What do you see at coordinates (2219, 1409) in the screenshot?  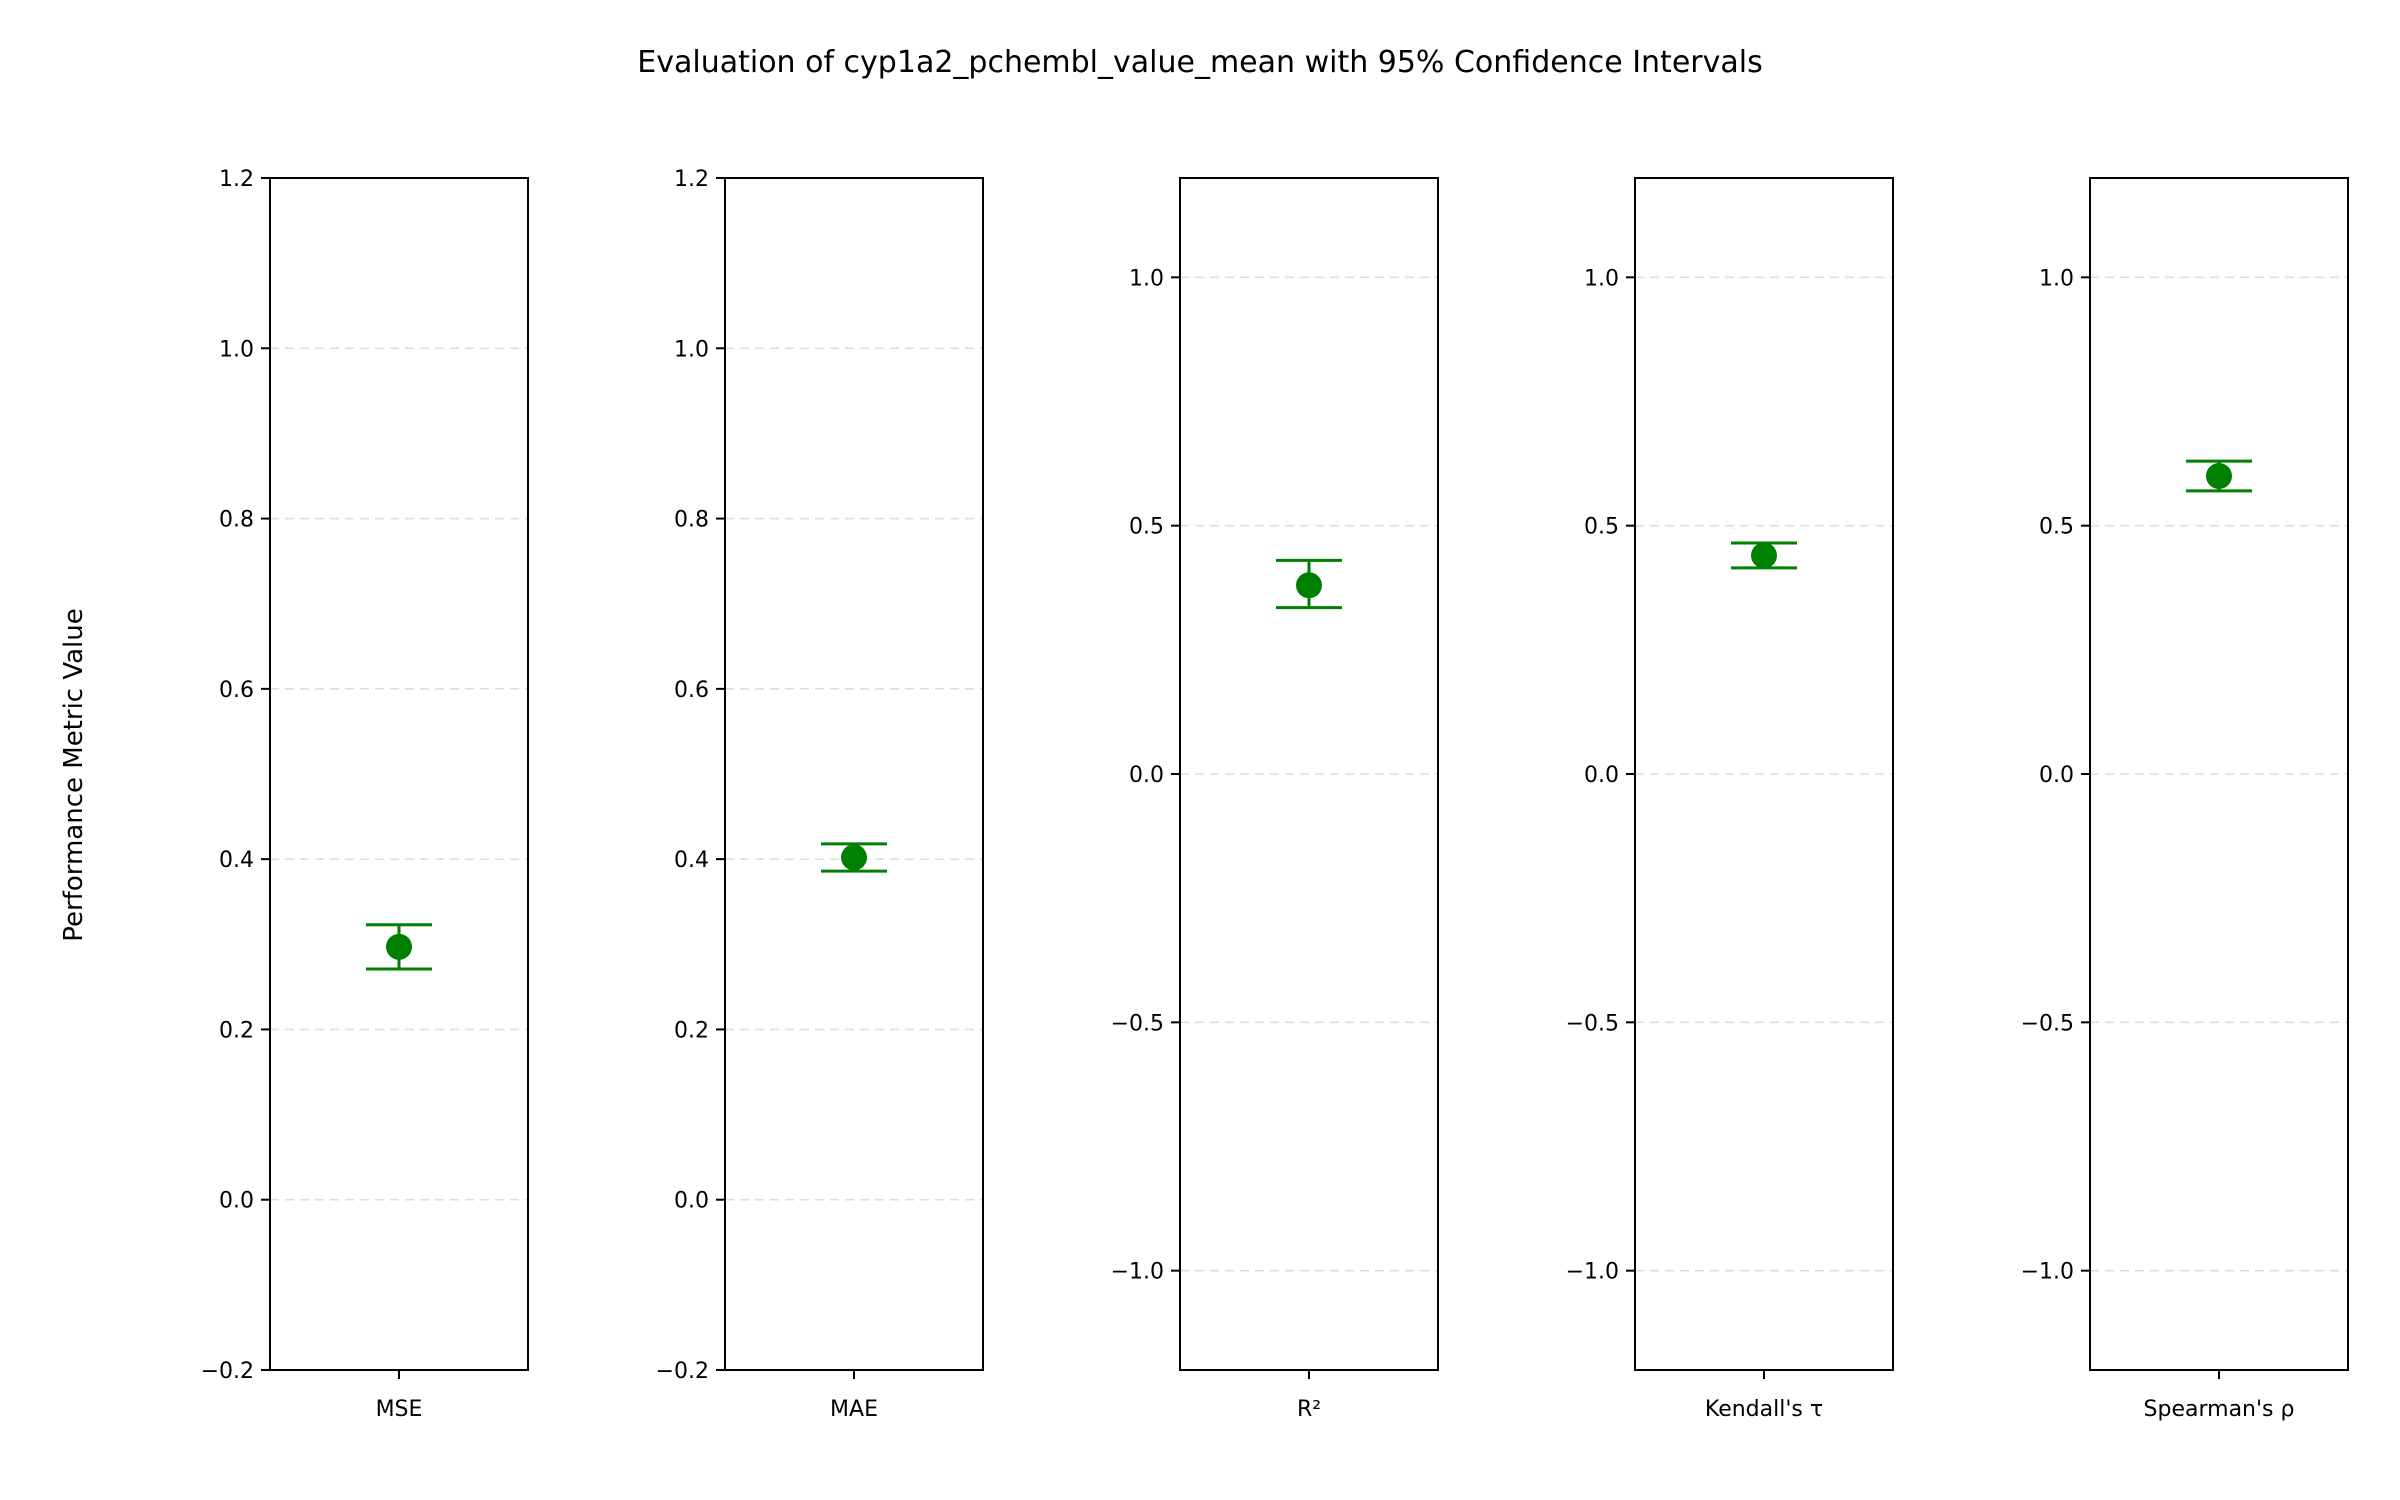 I see `x-category-label: Spearman's ρ` at bounding box center [2219, 1409].